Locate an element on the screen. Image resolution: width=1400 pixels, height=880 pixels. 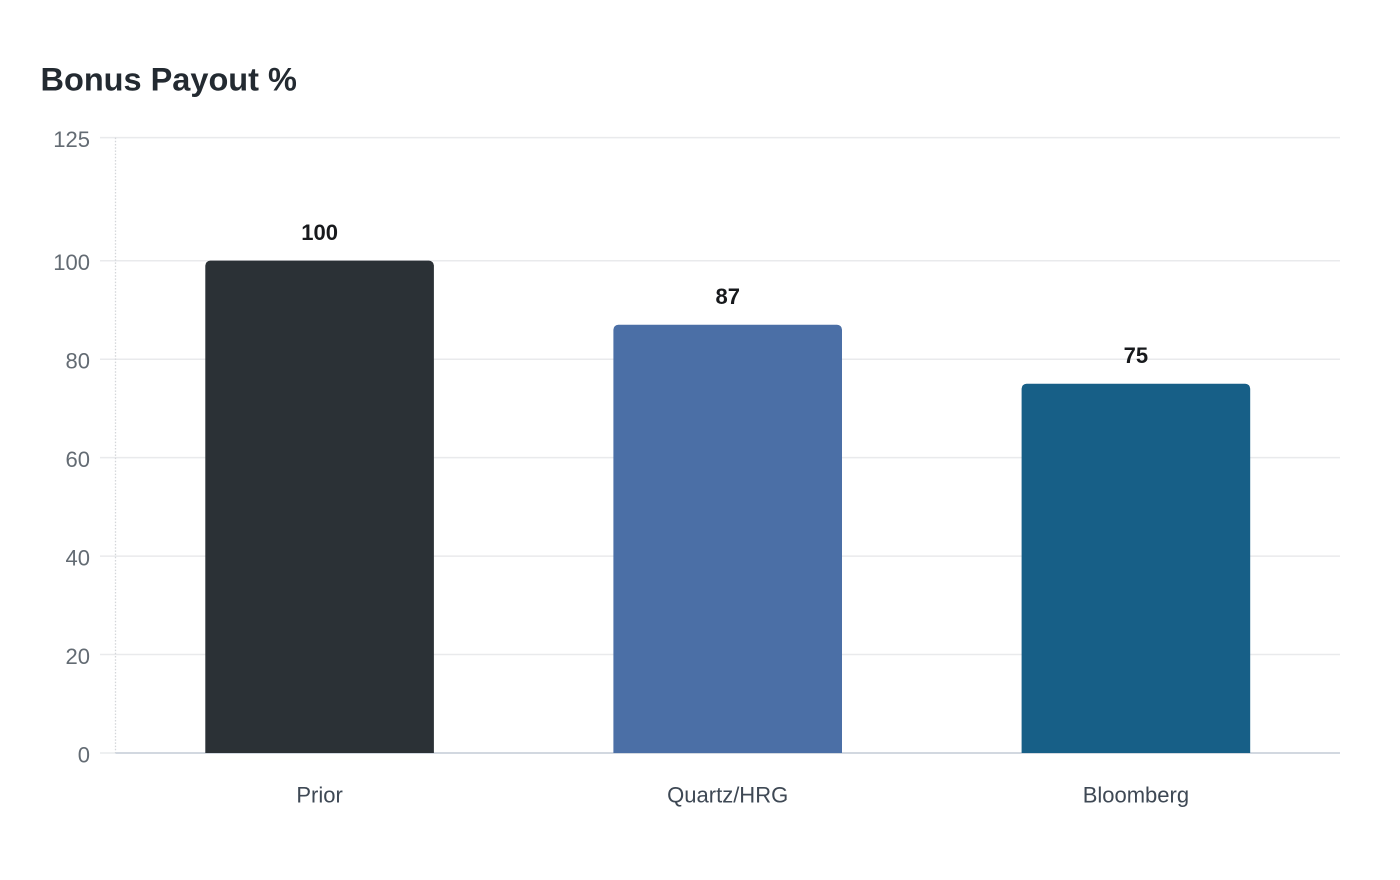
svg-text: Quartz/HRG is located at coordinates (727, 795).